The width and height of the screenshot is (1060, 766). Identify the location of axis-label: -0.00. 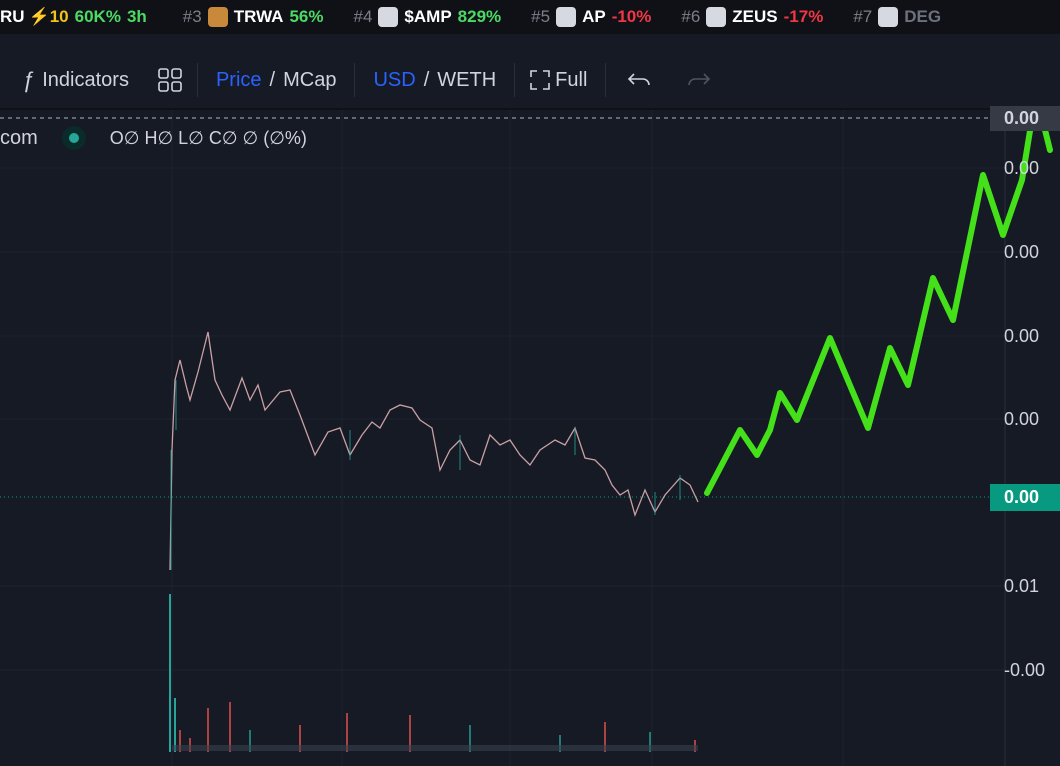
(1025, 670).